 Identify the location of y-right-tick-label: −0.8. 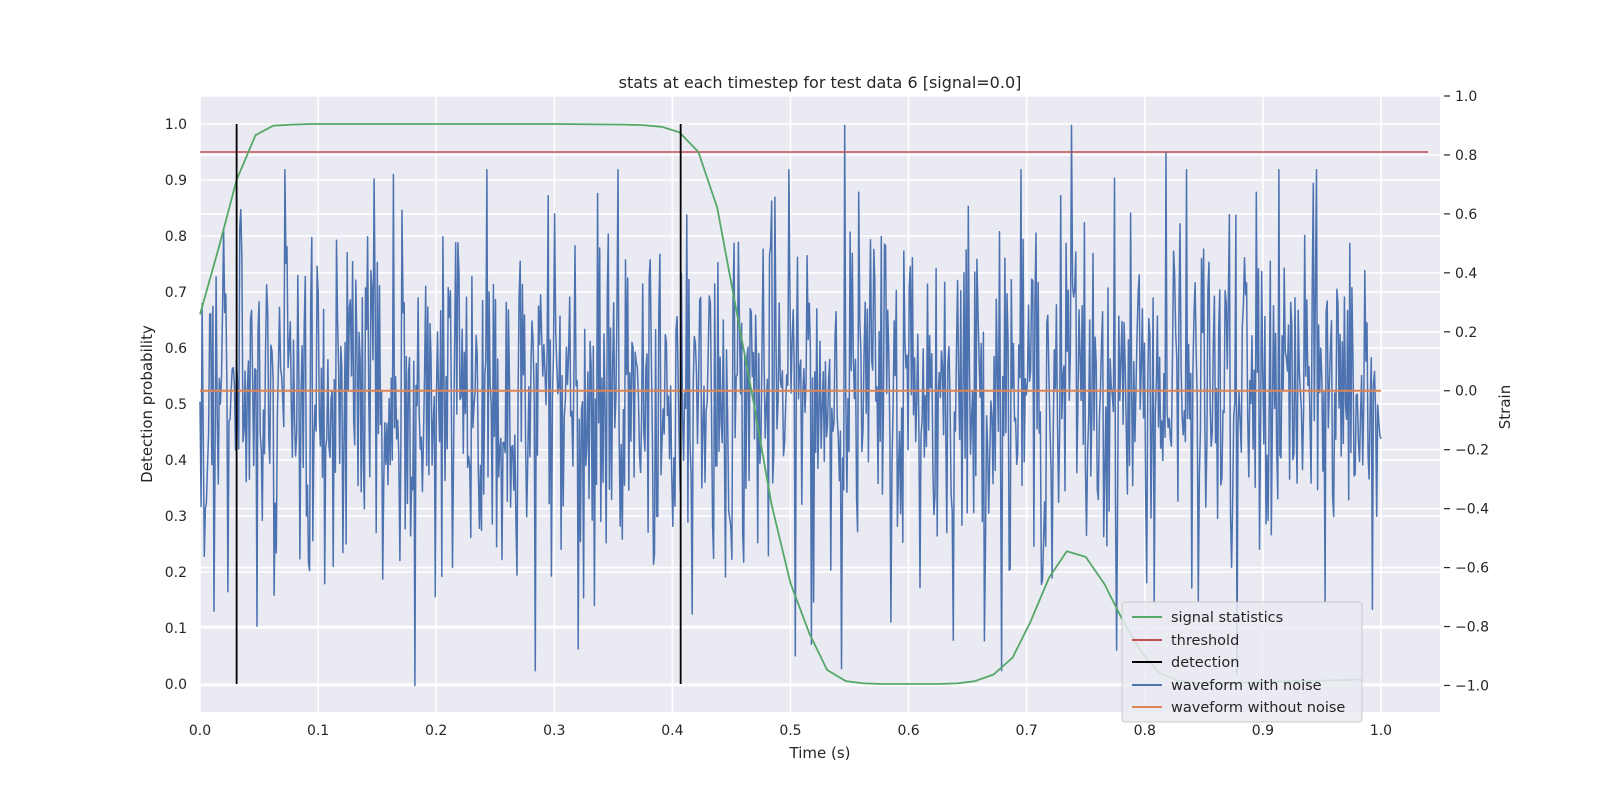
(1472, 628).